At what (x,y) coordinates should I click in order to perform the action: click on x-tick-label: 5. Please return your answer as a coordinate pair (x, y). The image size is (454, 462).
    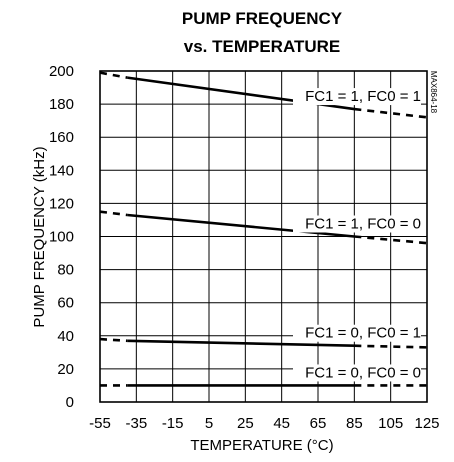
    Looking at the image, I should click on (209, 423).